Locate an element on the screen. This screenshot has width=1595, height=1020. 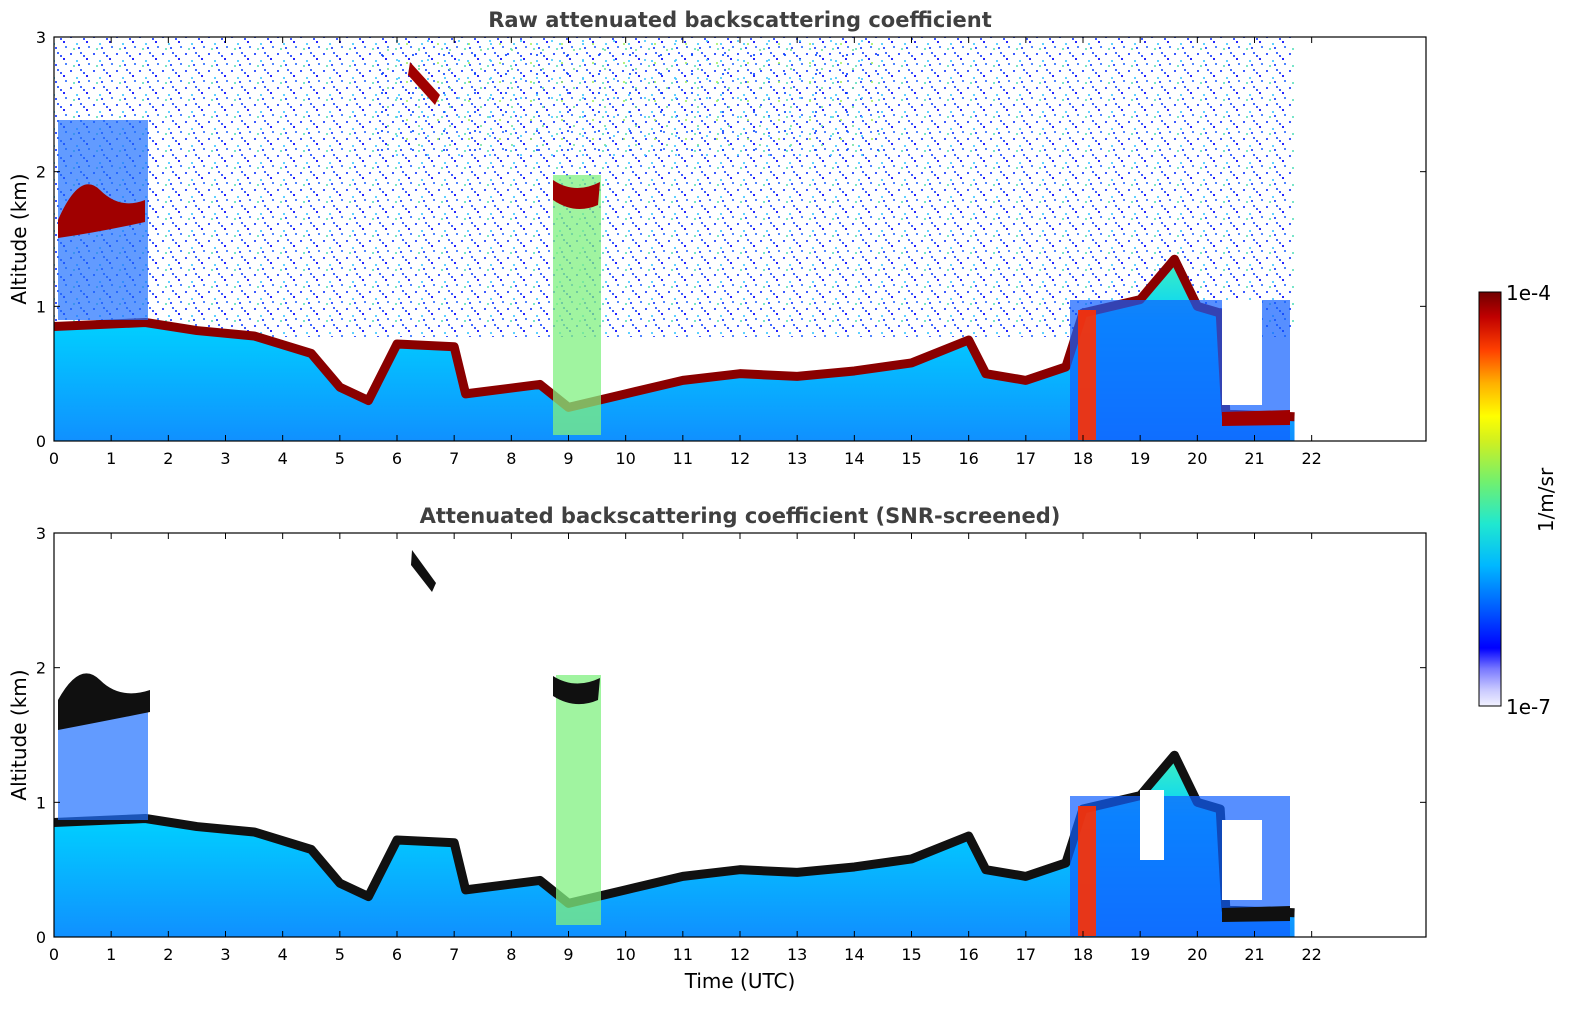
colorbar-label: 1/m/sr is located at coordinates (1546, 499).